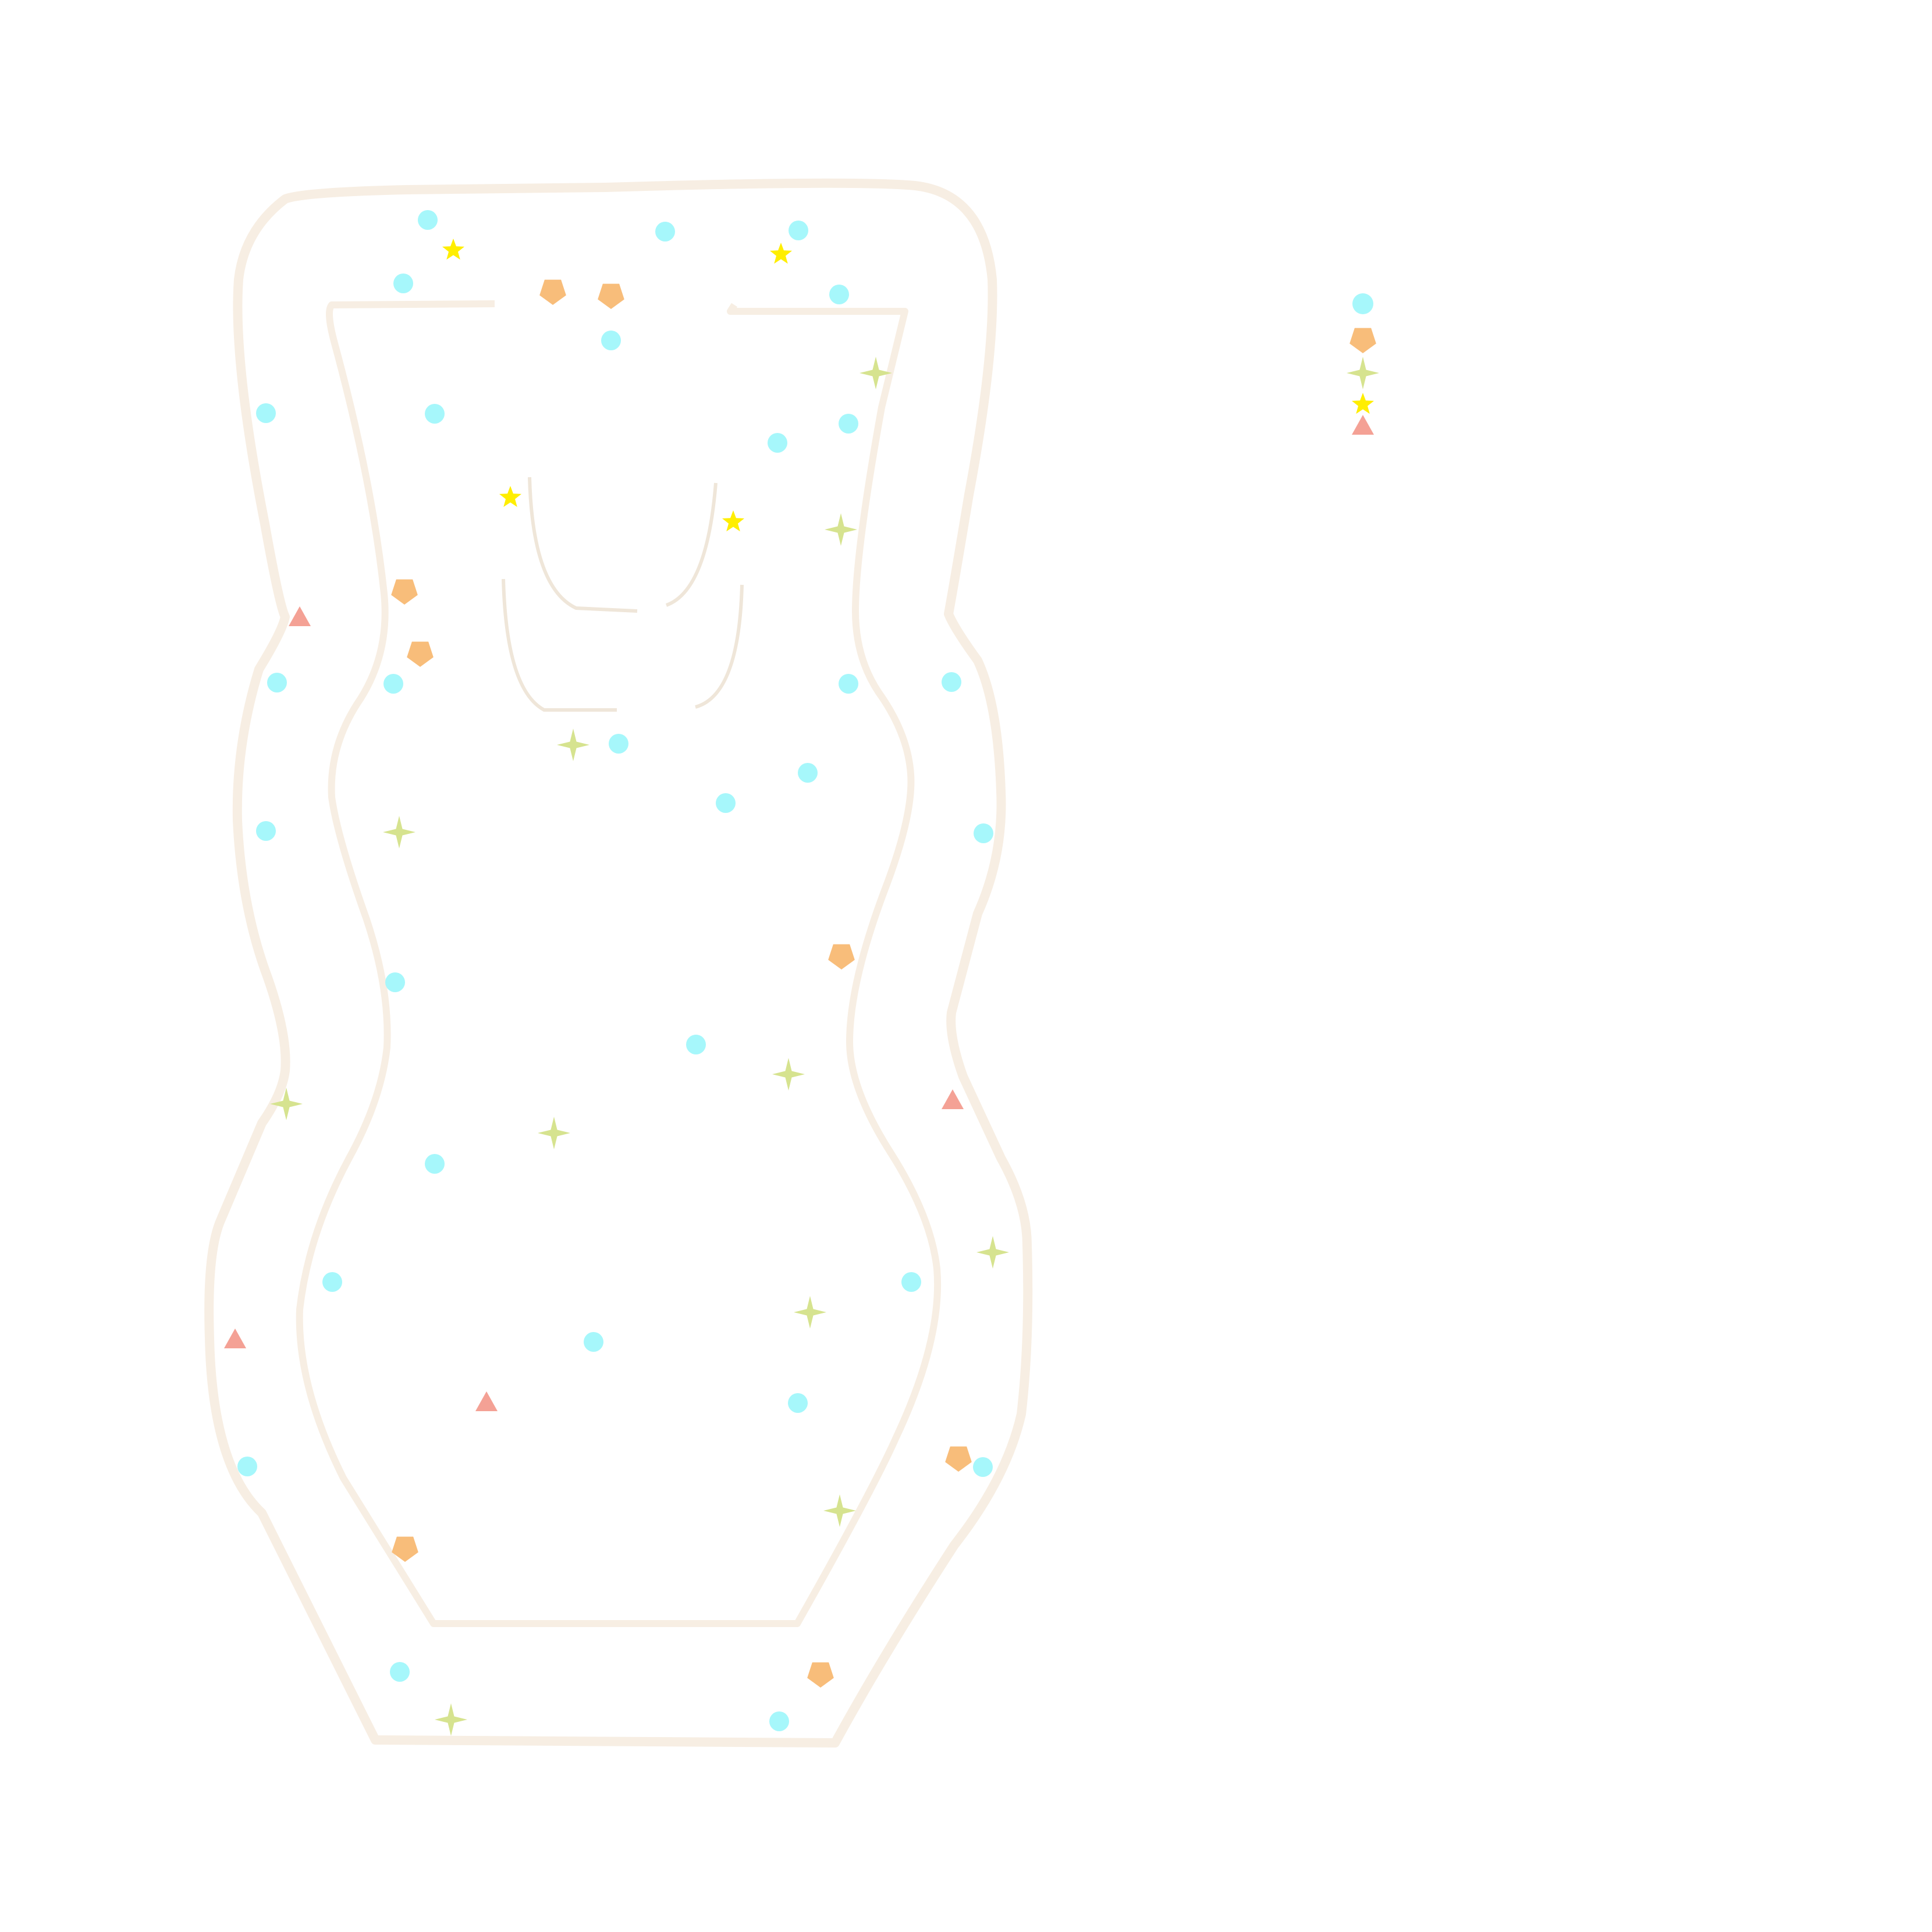 The height and width of the screenshot is (1932, 1932). I want to click on legend-circle-icon, so click(1362, 303).